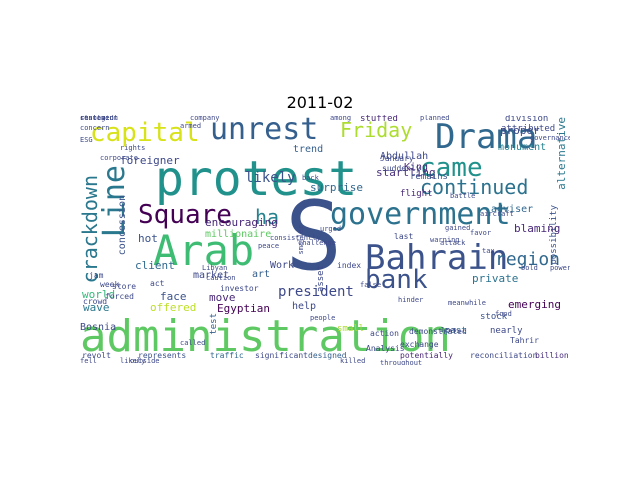 This screenshot has height=480, width=640. Describe the element at coordinates (353, 361) in the screenshot. I see `word-killed: killed` at that location.